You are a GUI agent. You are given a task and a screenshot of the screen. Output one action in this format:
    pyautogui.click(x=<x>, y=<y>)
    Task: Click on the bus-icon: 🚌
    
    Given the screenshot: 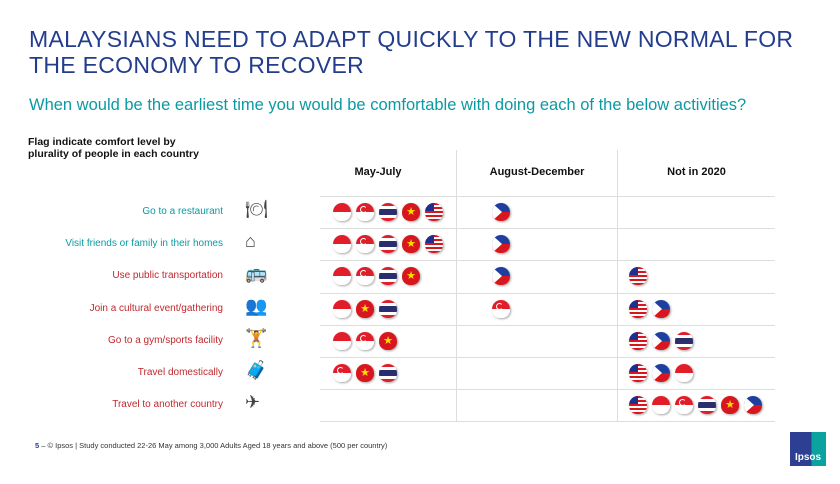 What is the action you would take?
    pyautogui.click(x=256, y=273)
    